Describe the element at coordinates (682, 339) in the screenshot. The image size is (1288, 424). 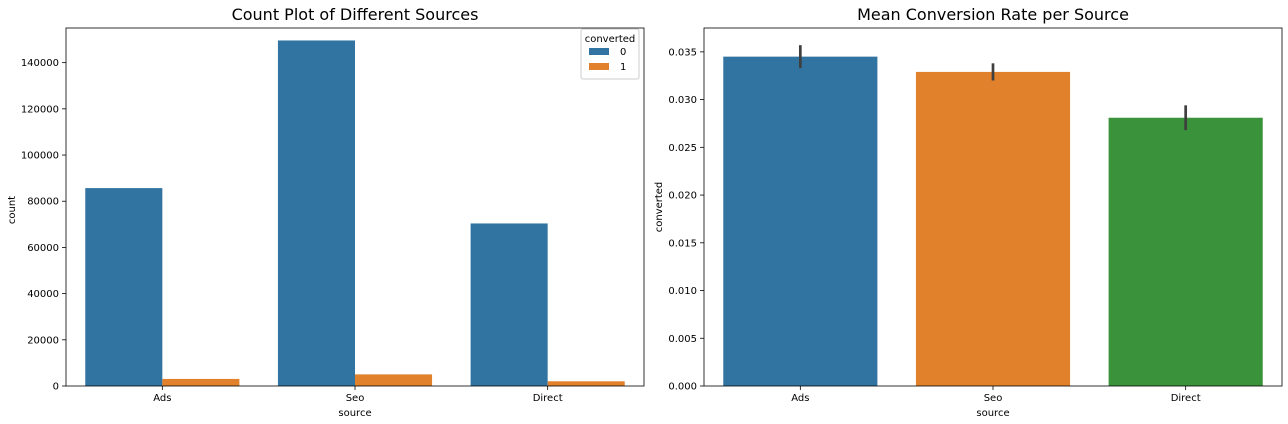
I see `y-tick-label: 0.005` at that location.